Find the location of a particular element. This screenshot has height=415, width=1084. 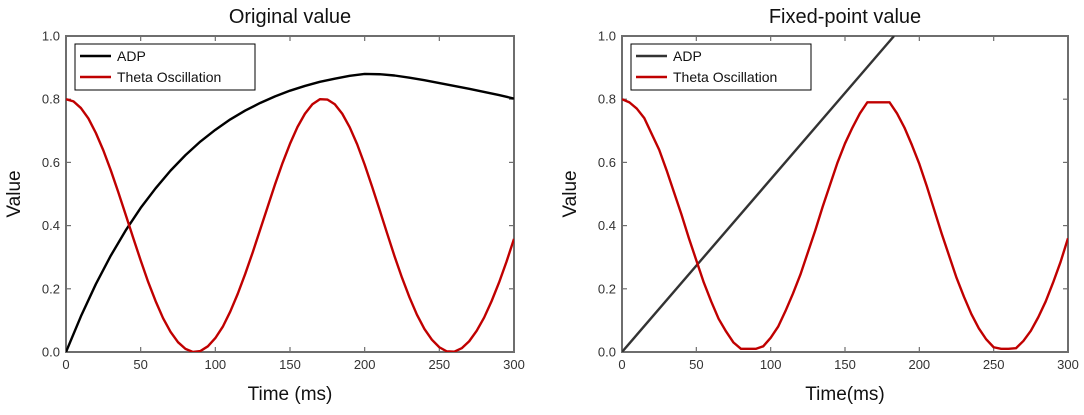

x-axis-label: Time(ms) is located at coordinates (845, 394).